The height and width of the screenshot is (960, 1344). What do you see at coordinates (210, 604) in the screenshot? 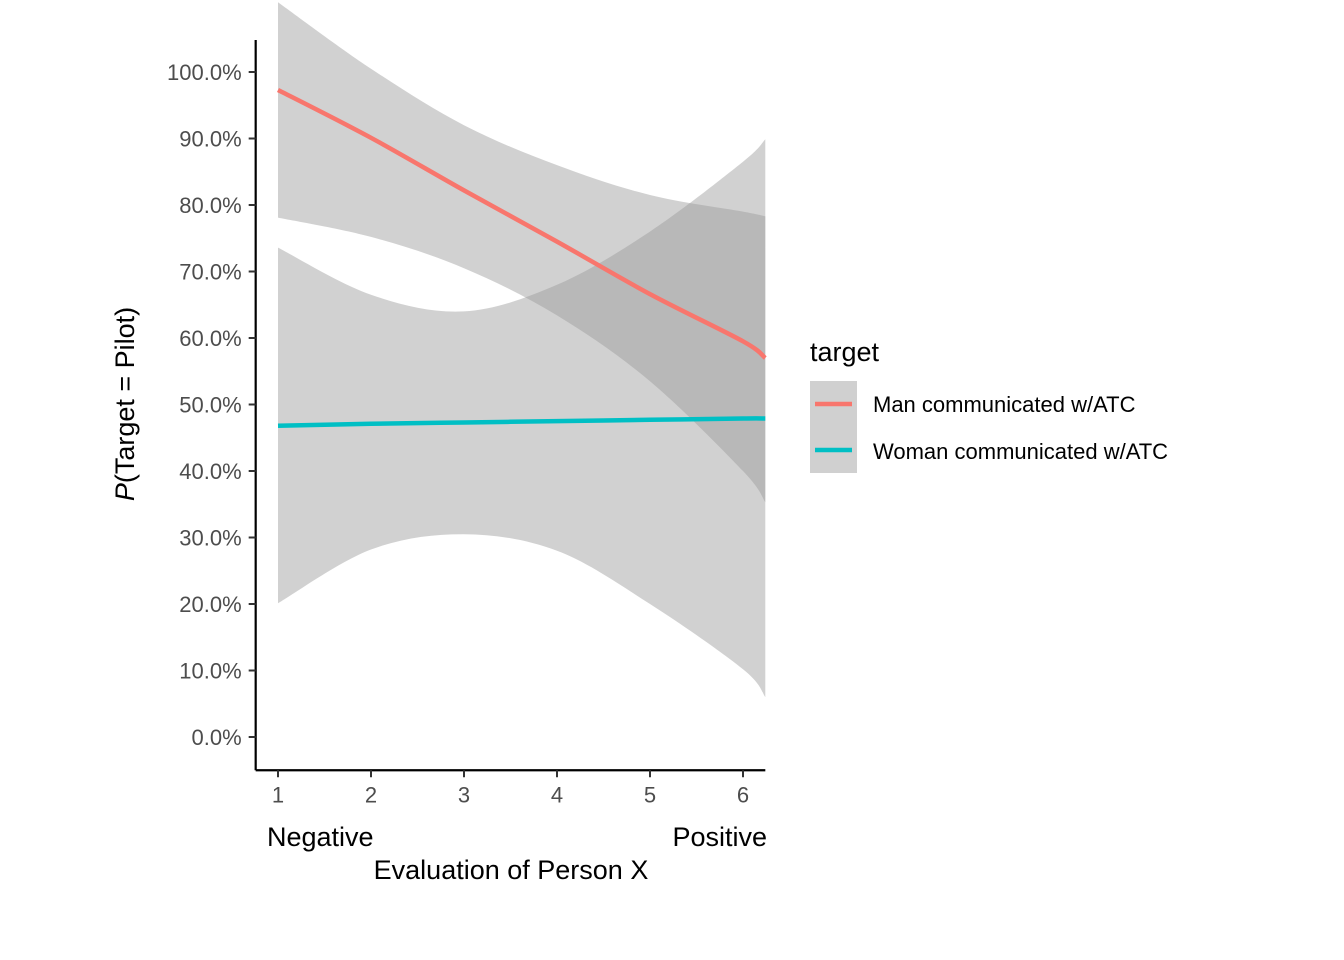
I see `y-tick-label: 20.0%` at bounding box center [210, 604].